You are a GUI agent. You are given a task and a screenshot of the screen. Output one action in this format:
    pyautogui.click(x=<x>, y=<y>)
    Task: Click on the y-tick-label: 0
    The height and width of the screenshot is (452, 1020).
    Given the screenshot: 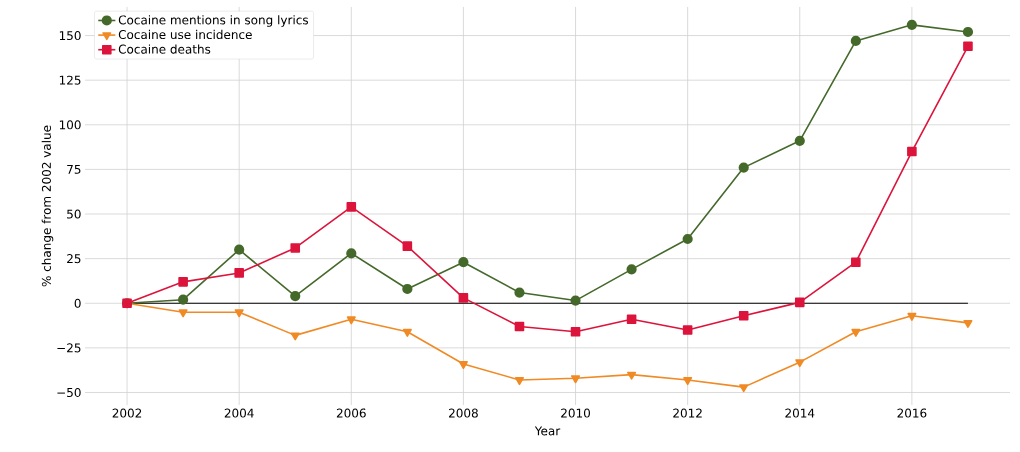 What is the action you would take?
    pyautogui.click(x=77, y=303)
    